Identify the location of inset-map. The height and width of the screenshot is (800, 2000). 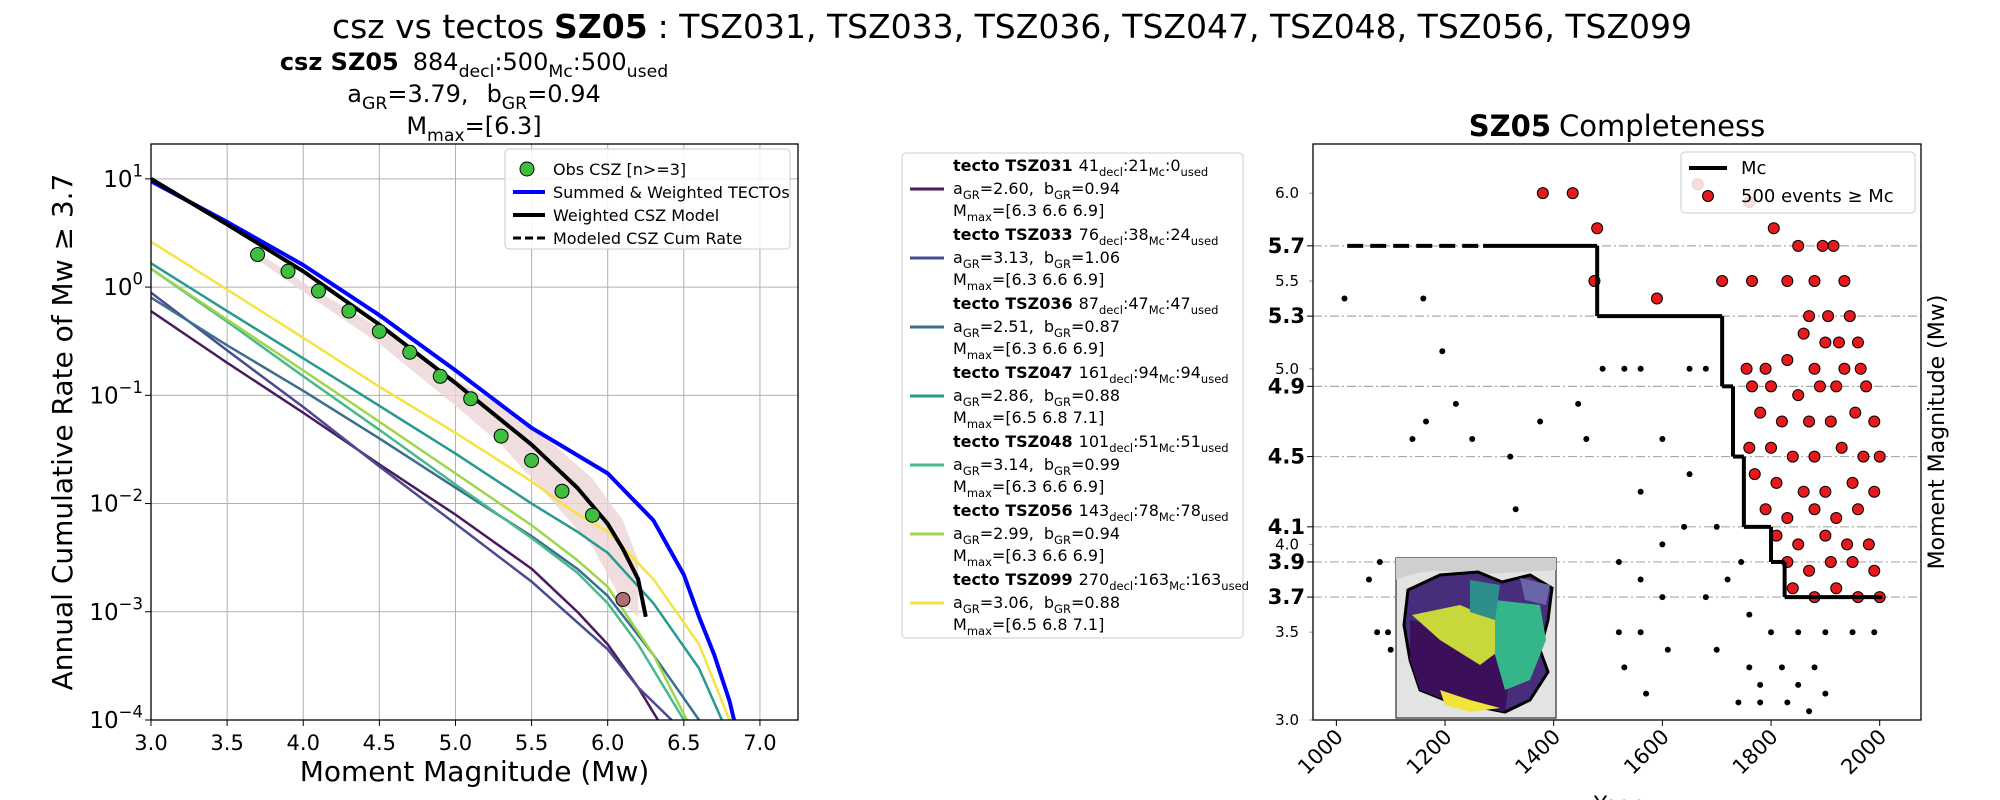
(1476, 638).